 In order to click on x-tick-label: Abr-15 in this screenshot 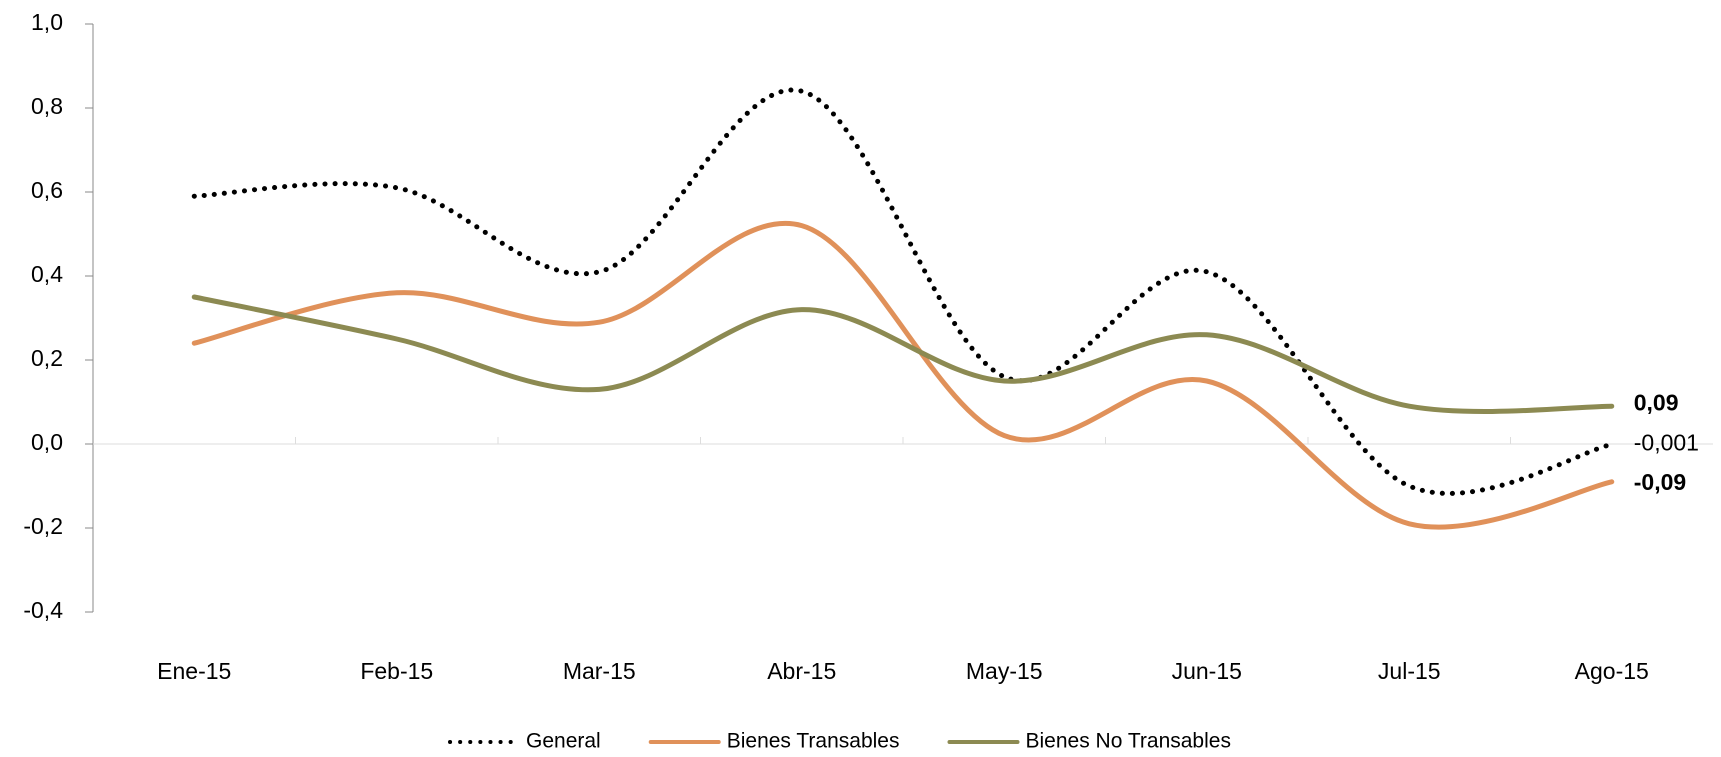, I will do `click(801, 671)`.